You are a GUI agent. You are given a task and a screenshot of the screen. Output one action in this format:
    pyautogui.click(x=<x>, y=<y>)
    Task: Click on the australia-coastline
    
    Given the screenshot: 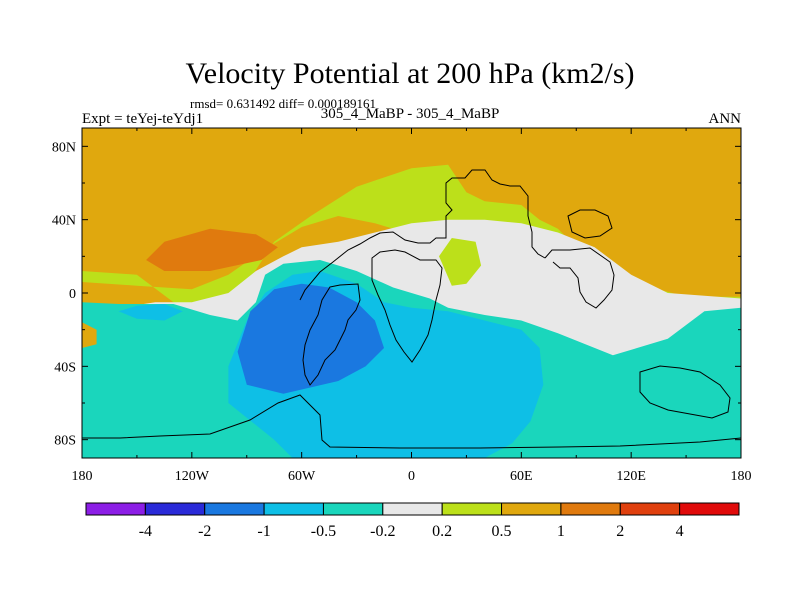 What is the action you would take?
    pyautogui.click(x=685, y=392)
    